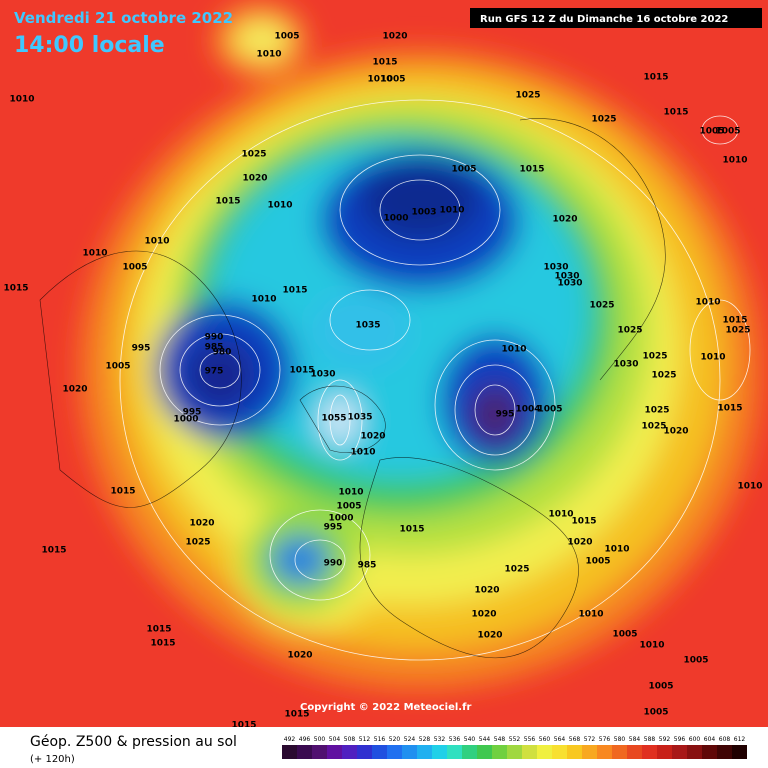 The height and width of the screenshot is (768, 768). I want to click on colorbar-label: 508, so click(350, 739).